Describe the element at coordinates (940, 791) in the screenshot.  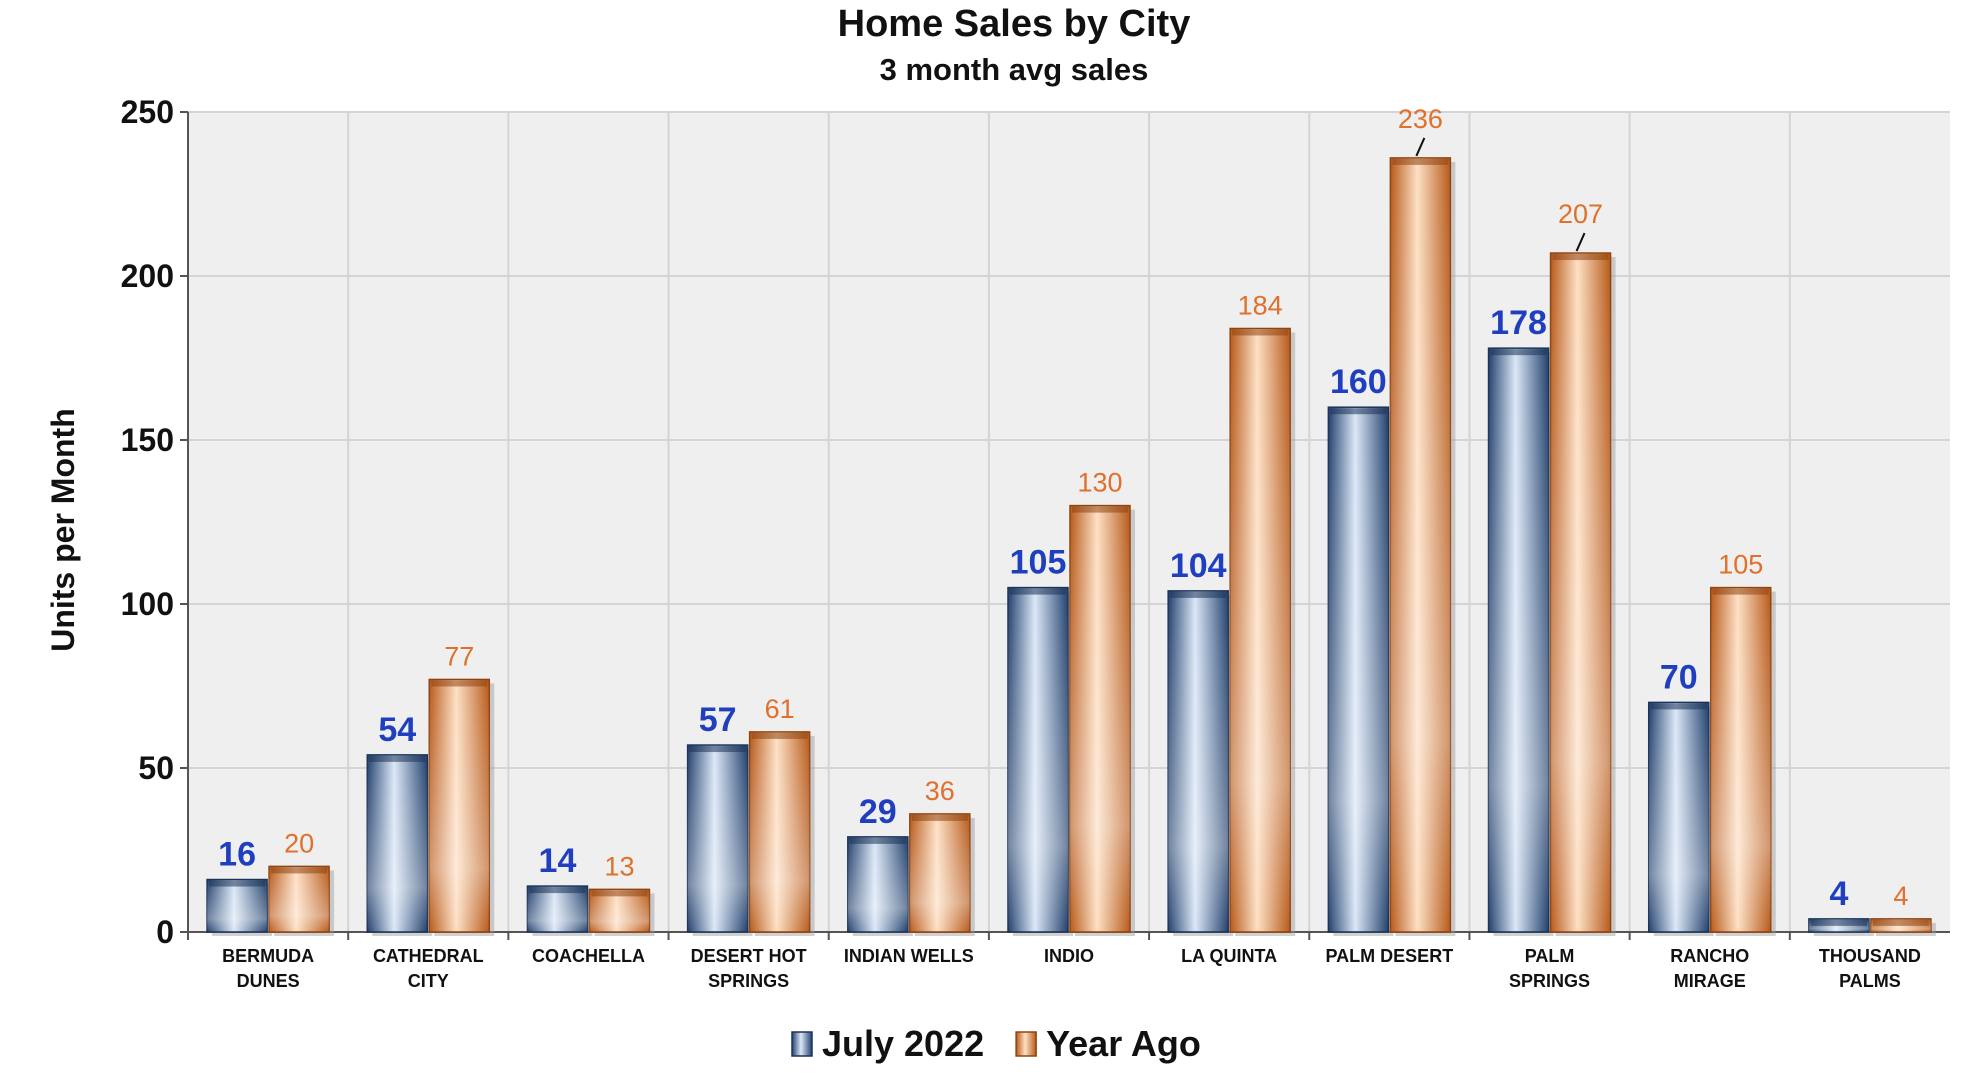
I see `data-label-year-ago: 36` at that location.